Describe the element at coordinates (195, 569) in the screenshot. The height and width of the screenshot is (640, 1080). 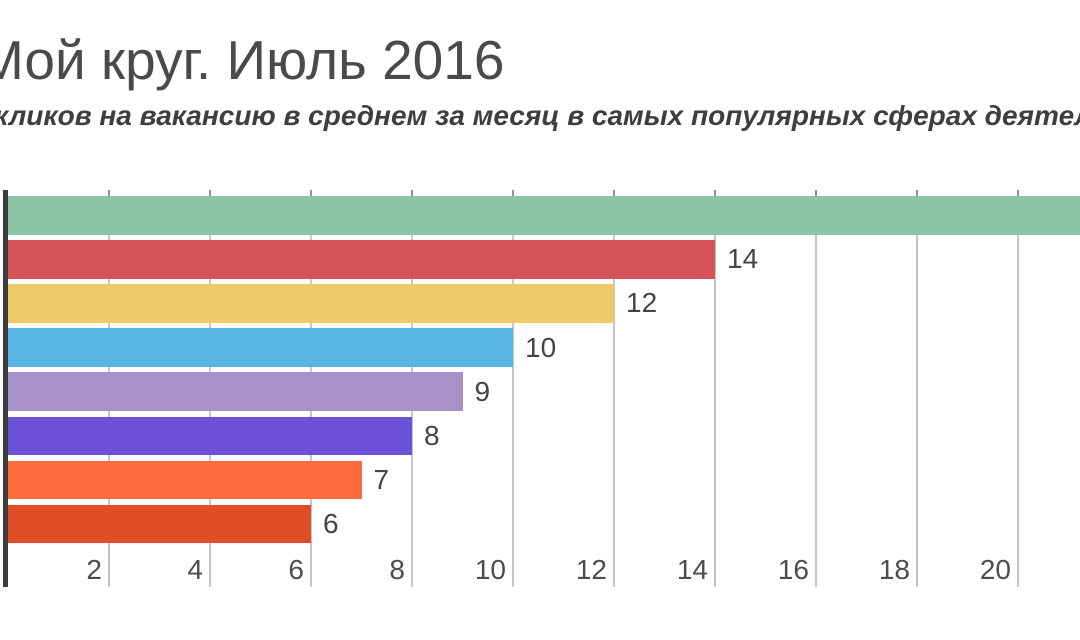
I see `x-tick-label: 4` at that location.